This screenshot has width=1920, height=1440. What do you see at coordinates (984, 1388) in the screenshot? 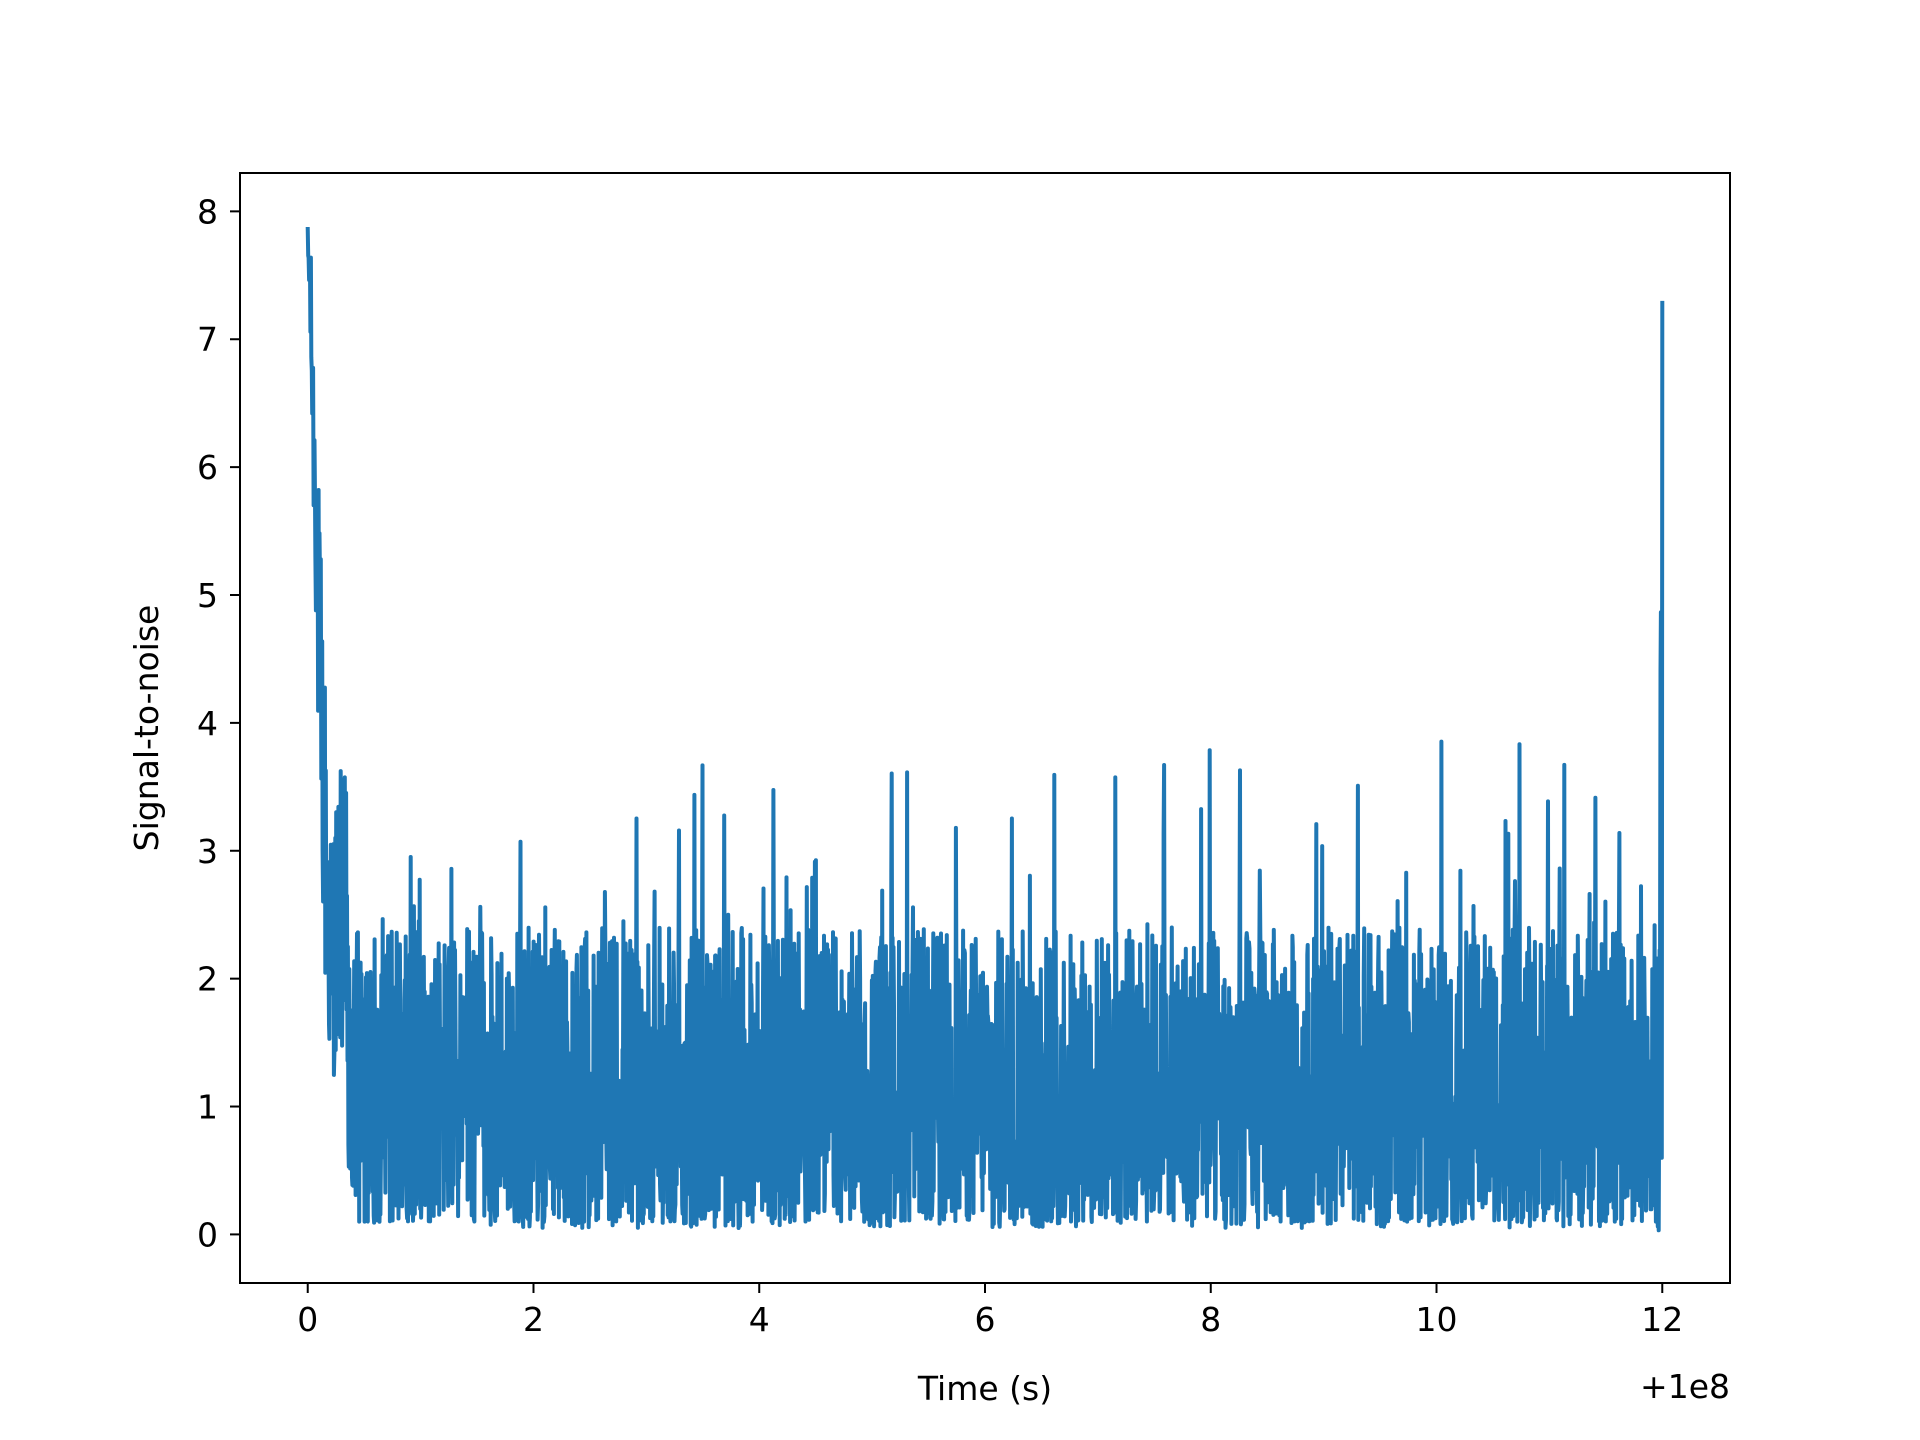
I see `x-axis-label: Time (s)` at bounding box center [984, 1388].